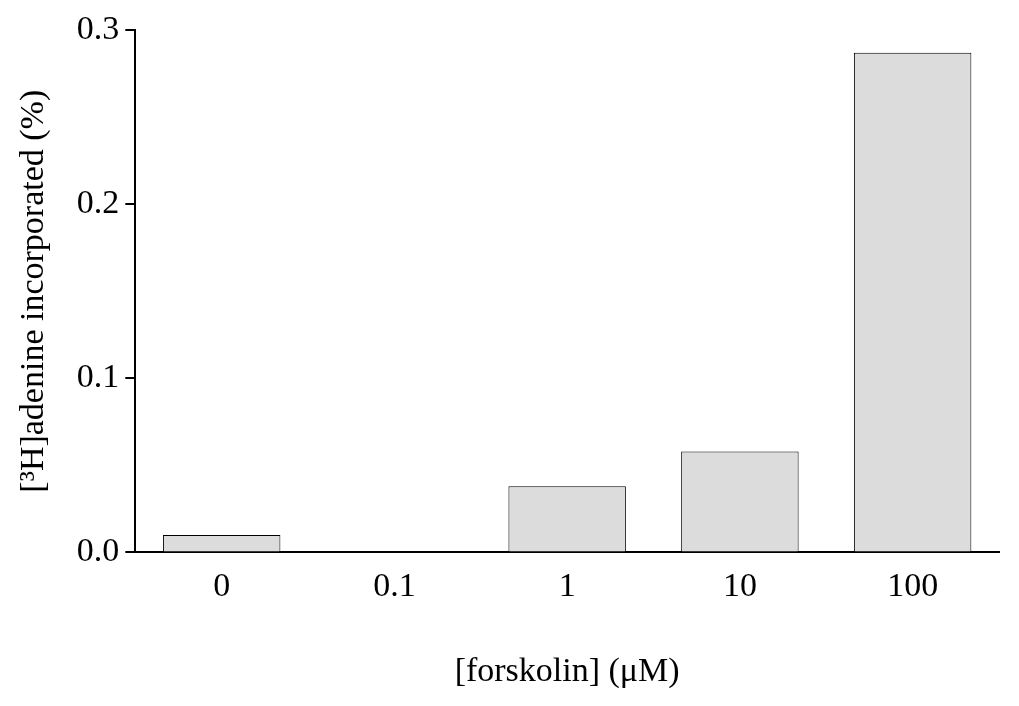  I want to click on x-tick-label: 10, so click(739, 584).